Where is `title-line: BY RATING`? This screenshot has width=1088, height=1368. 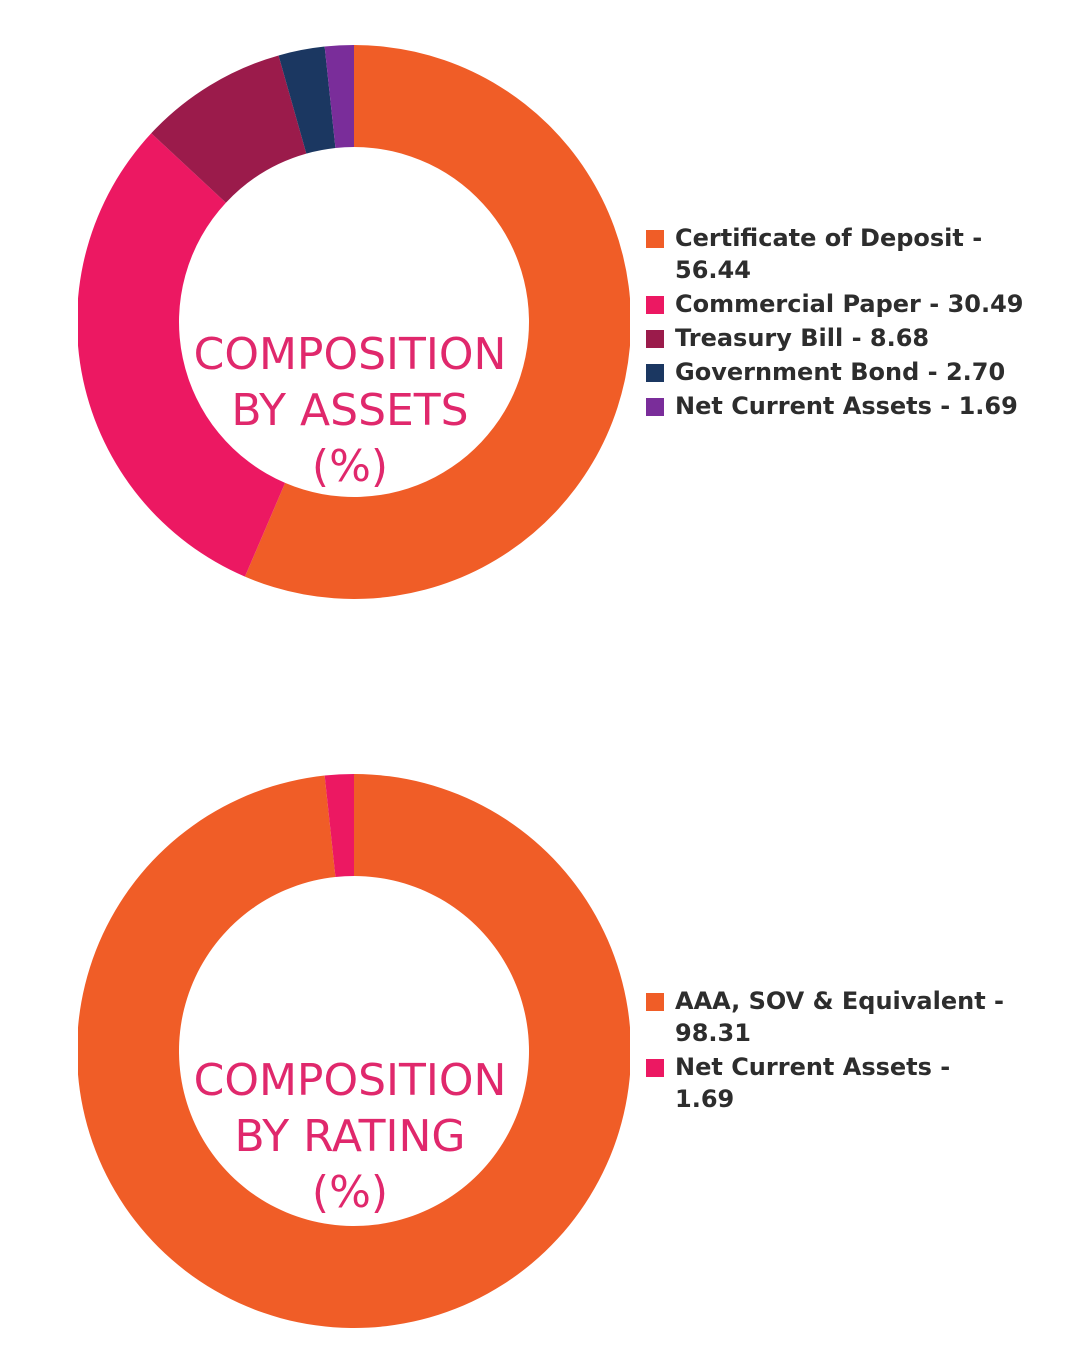
title-line: BY RATING is located at coordinates (350, 1136).